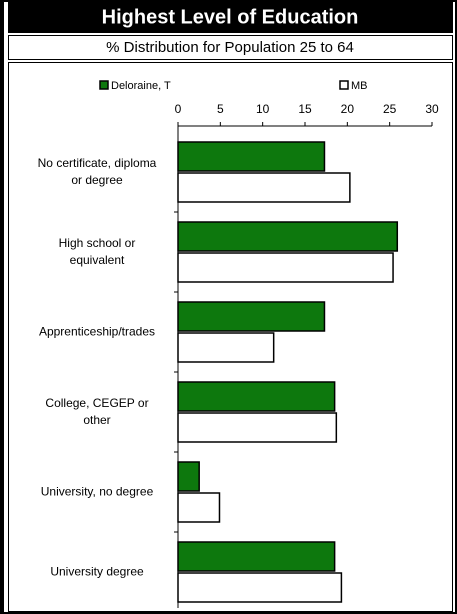 Image resolution: width=457 pixels, height=614 pixels. I want to click on chart-subtitle: % Distribution for Population 25 to 64, so click(230, 47).